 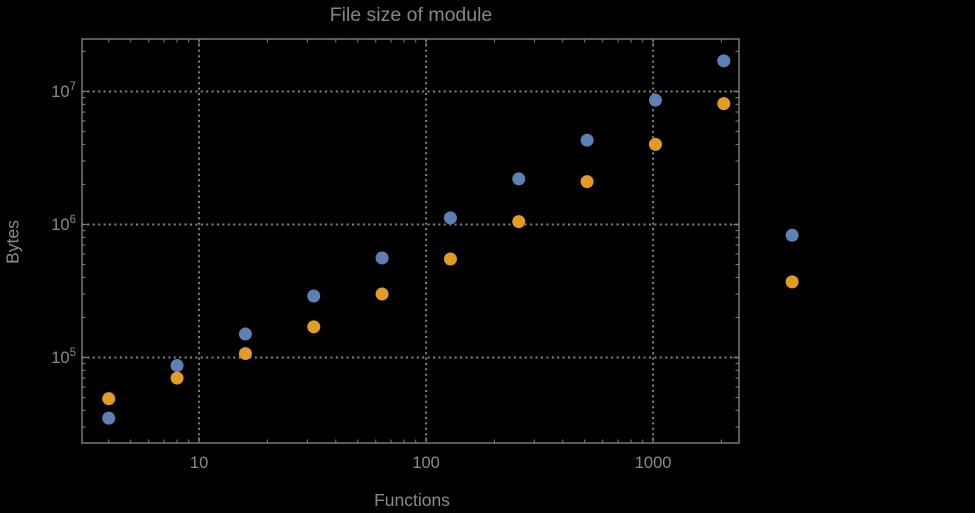 I want to click on data-point-orange-x128, so click(x=450, y=259).